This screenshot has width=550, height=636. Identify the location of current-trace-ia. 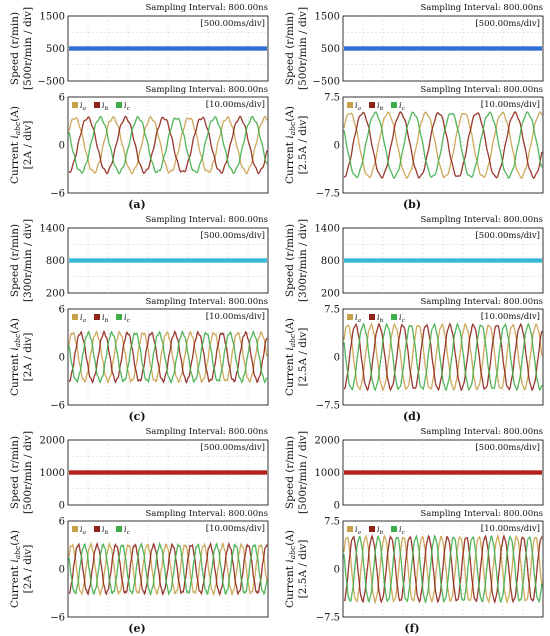
(168, 569).